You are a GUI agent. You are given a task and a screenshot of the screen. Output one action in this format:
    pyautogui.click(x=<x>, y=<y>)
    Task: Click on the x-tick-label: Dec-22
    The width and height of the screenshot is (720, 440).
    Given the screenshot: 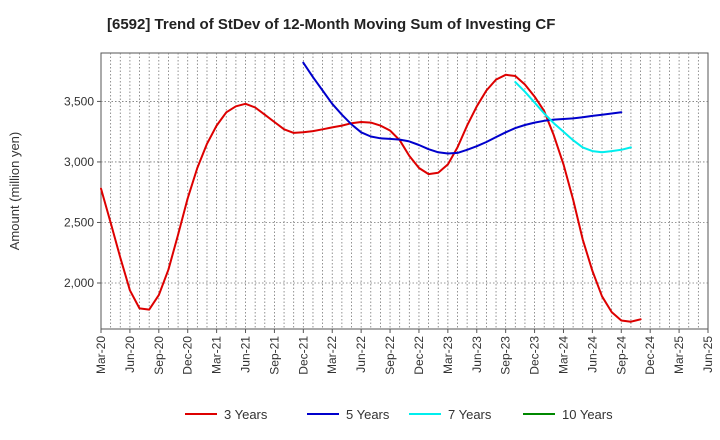 What is the action you would take?
    pyautogui.click(x=419, y=355)
    